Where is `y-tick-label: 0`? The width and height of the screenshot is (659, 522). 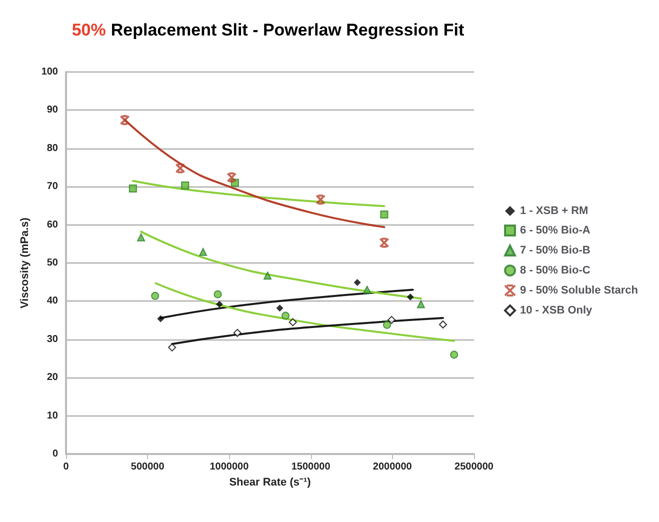
y-tick-label: 0 is located at coordinates (55, 454).